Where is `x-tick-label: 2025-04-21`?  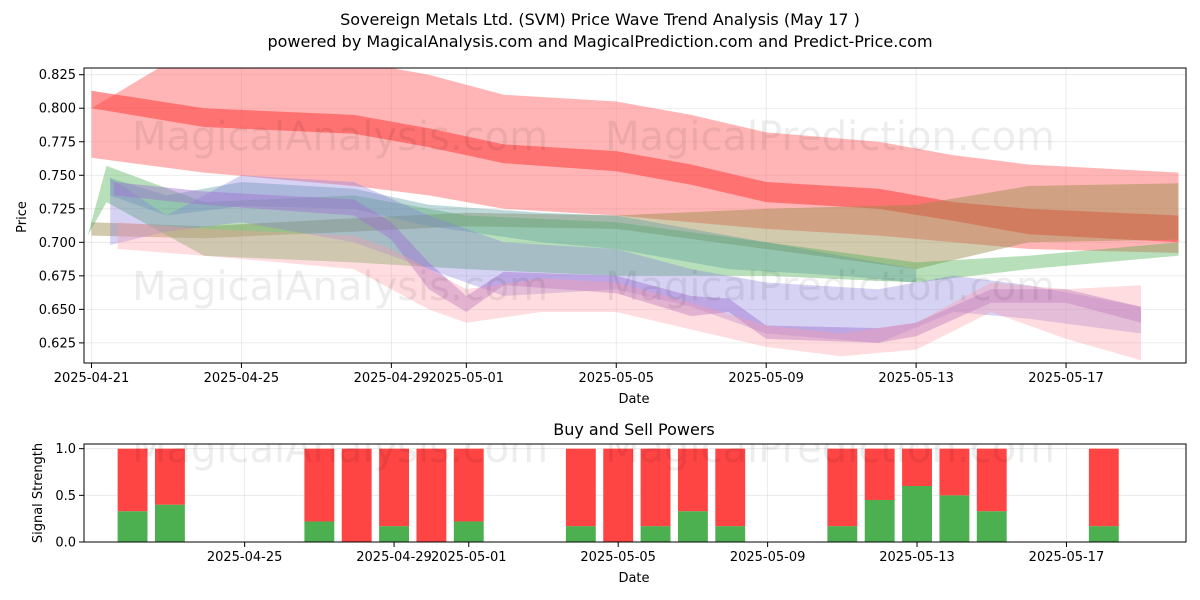 x-tick-label: 2025-04-21 is located at coordinates (92, 378).